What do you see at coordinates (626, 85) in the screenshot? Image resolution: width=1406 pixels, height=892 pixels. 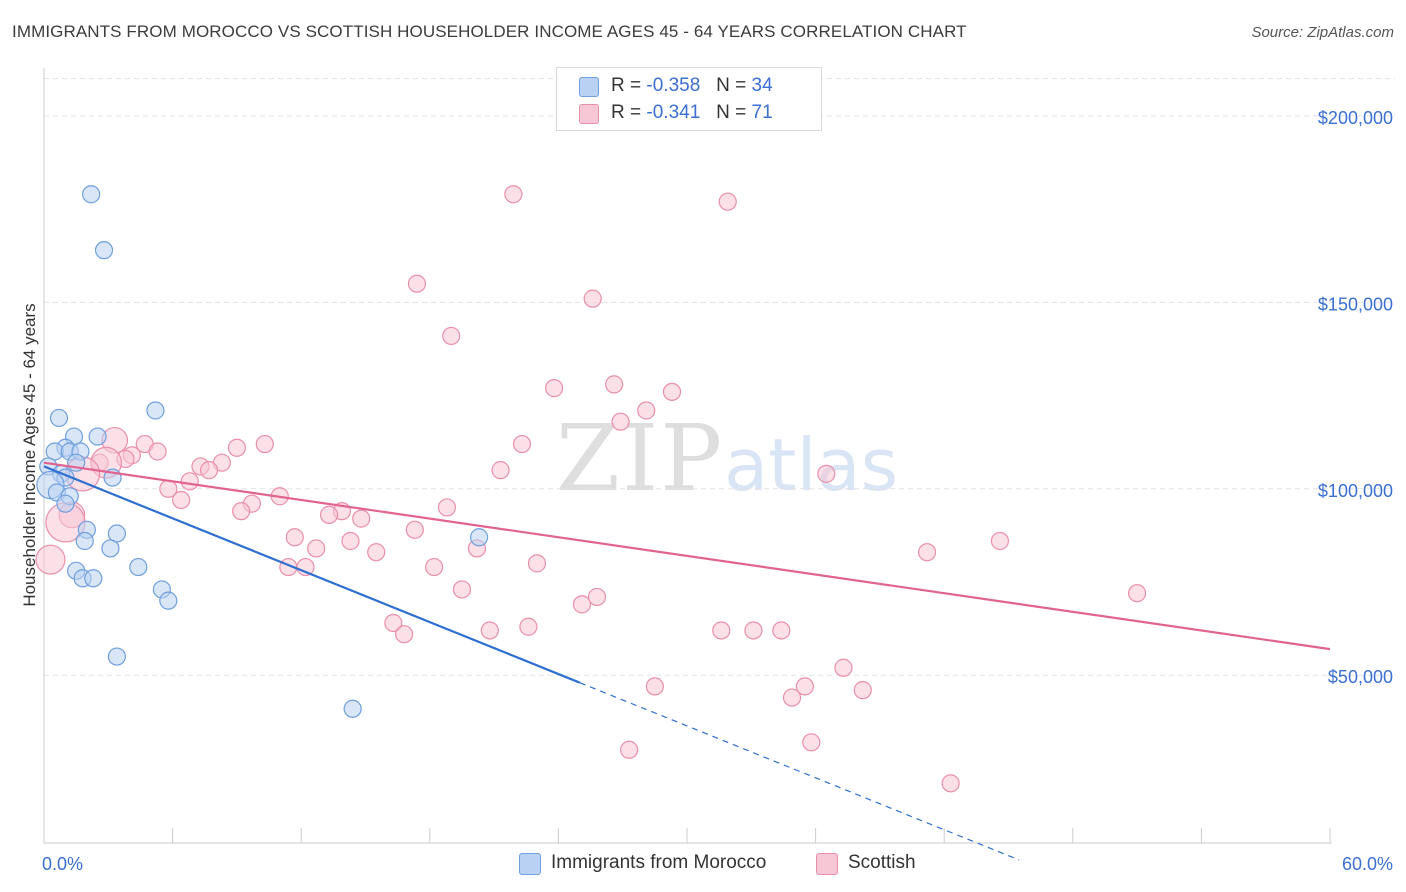 I see `morocco-r-label: R =` at bounding box center [626, 85].